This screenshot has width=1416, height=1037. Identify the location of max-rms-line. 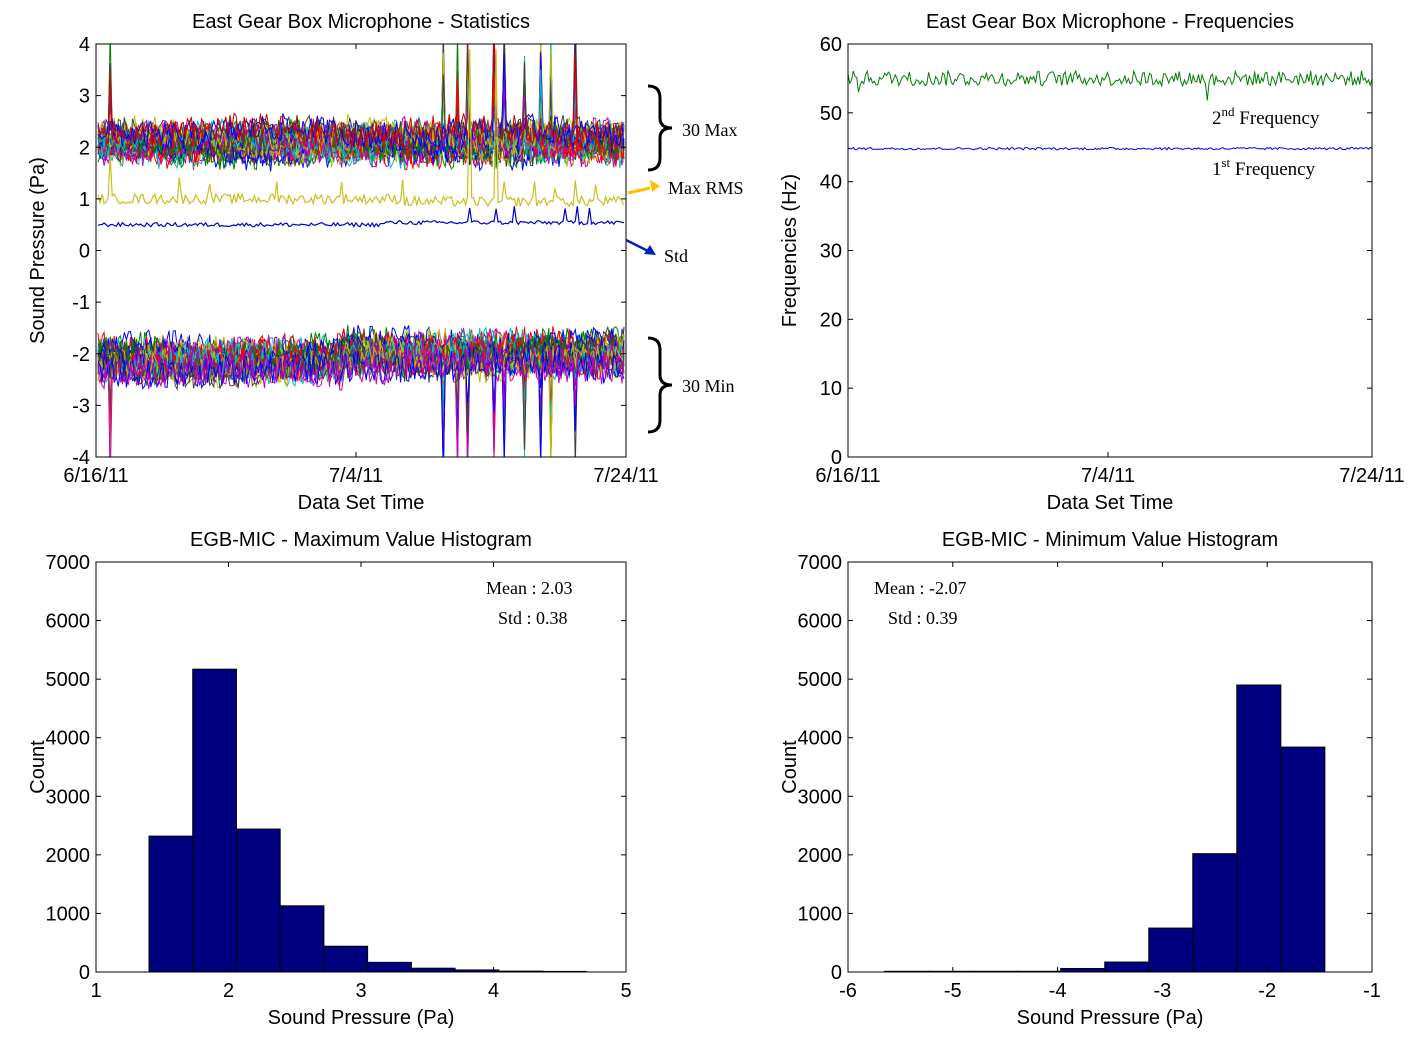
(361, 128).